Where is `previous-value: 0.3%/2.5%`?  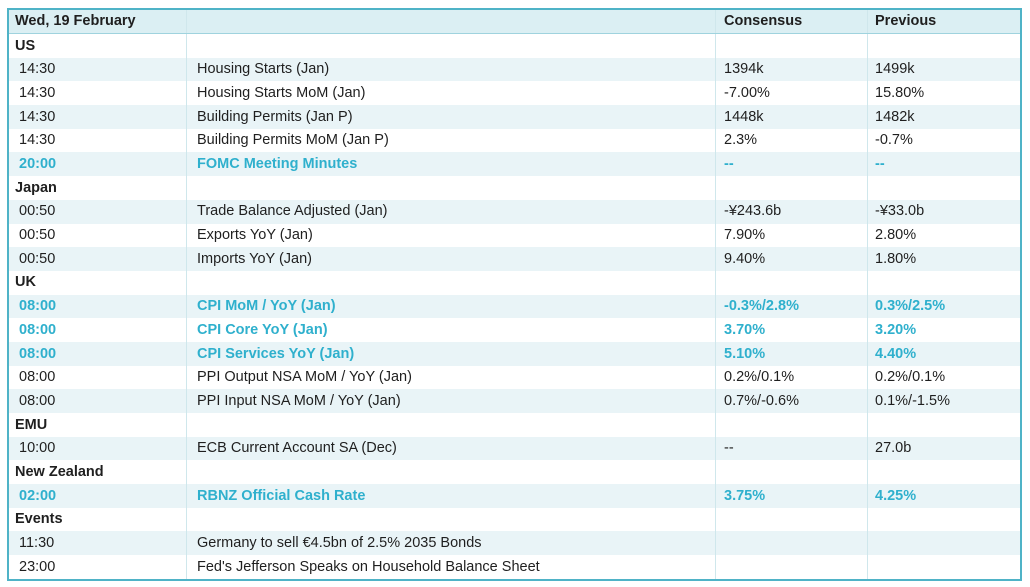
previous-value: 0.3%/2.5% is located at coordinates (910, 306).